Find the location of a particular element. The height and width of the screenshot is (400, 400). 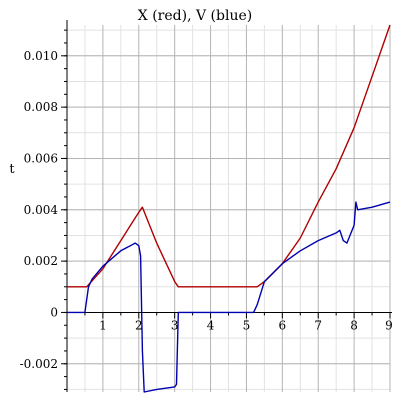

x-tick-labels: 1 2 3 4 5 6 7 8 9 is located at coordinates (246, 325).